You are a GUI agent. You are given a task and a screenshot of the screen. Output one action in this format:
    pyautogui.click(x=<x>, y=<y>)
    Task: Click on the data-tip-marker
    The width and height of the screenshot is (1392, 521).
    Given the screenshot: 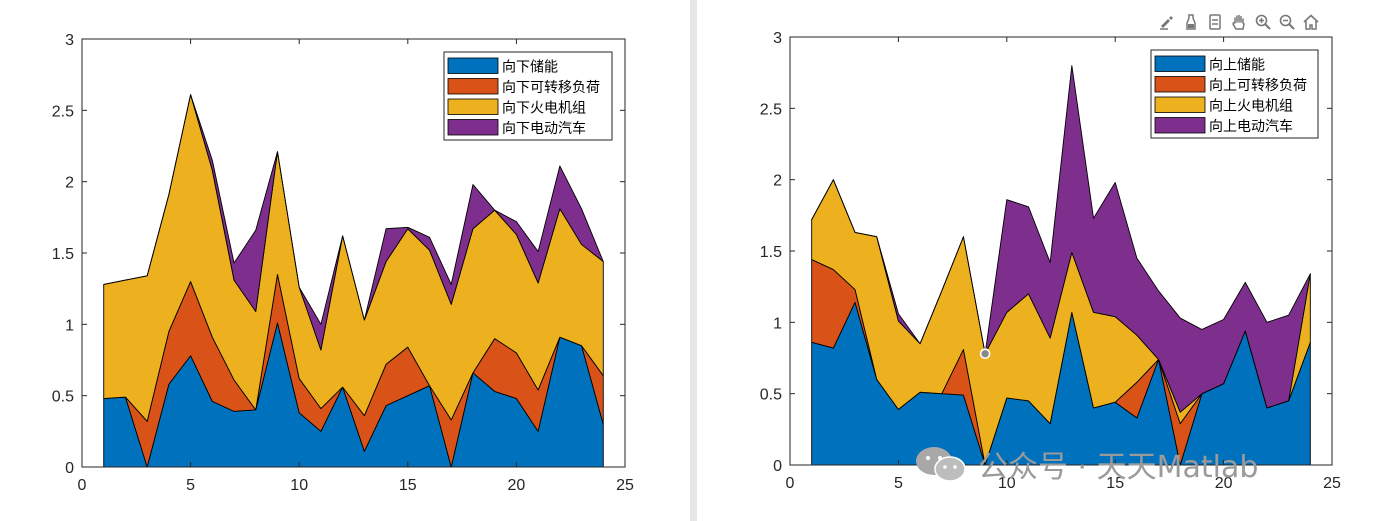 What is the action you would take?
    pyautogui.click(x=985, y=354)
    